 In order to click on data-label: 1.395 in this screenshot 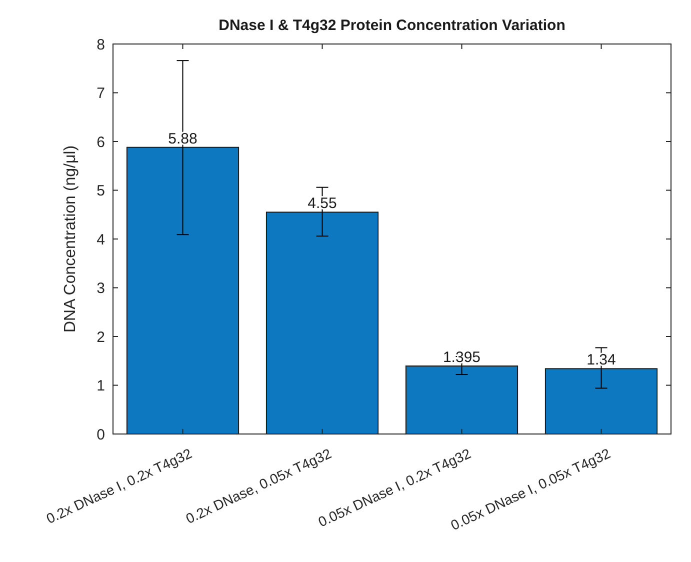, I will do `click(461, 357)`.